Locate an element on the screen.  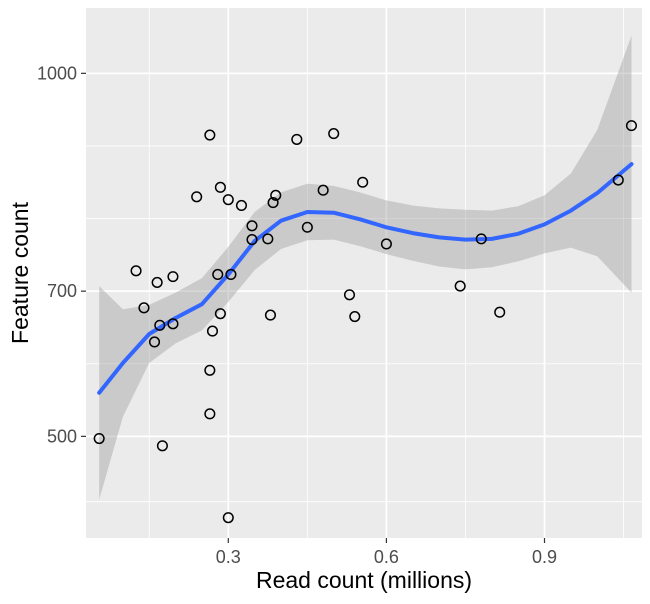
y-axis-title: Feature count is located at coordinates (20, 272).